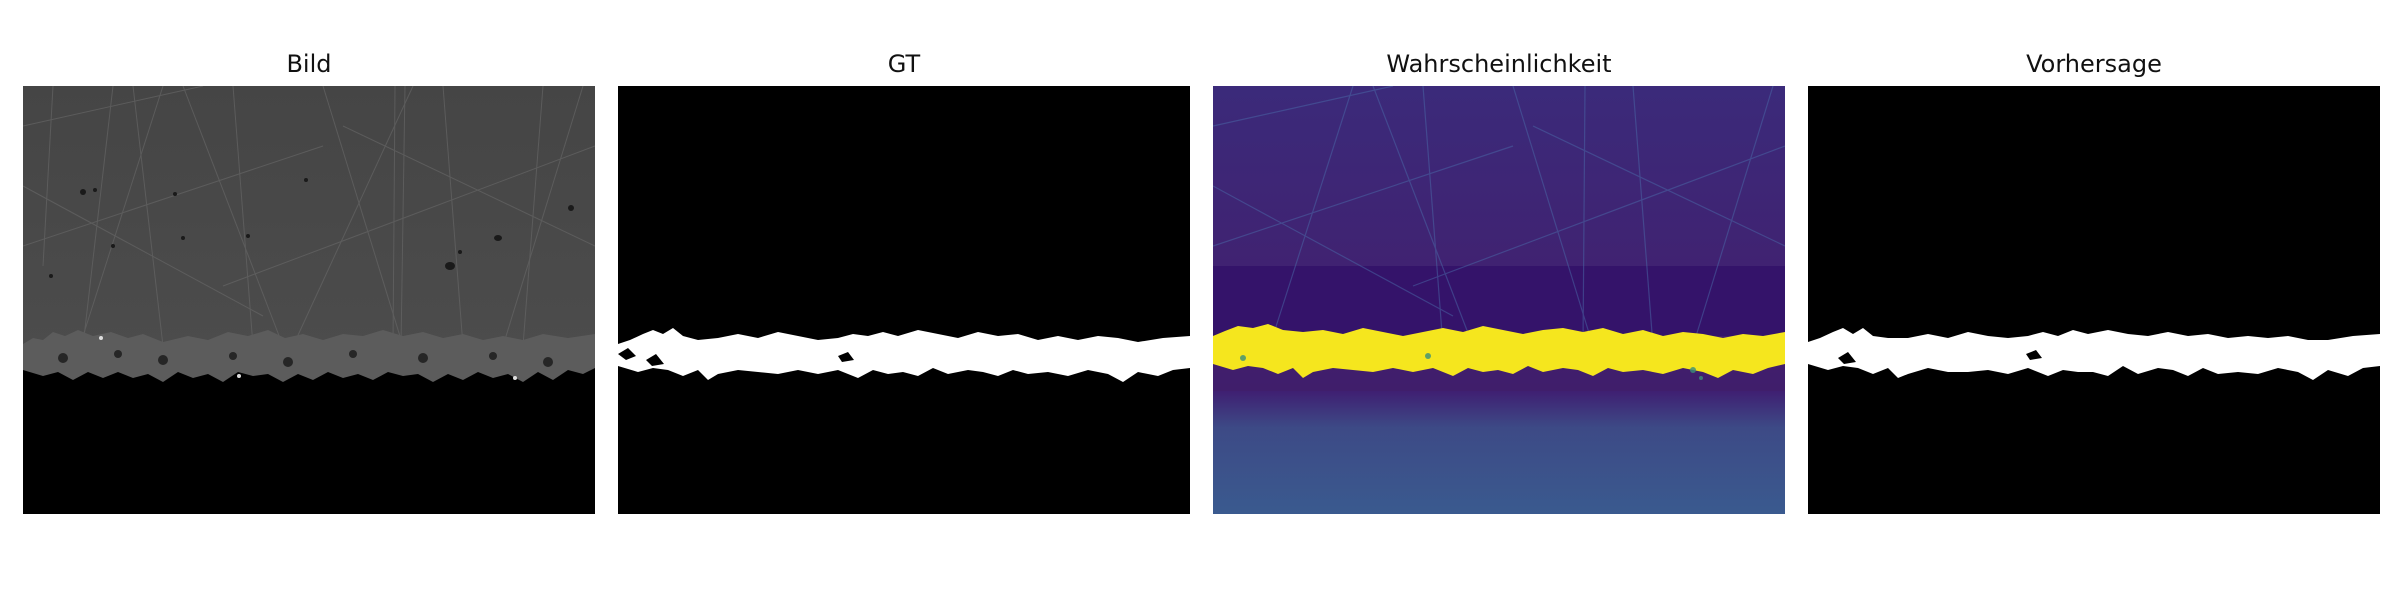 This screenshot has width=2400, height=600. What do you see at coordinates (309, 64) in the screenshot?
I see `panel-title-bild: Bild` at bounding box center [309, 64].